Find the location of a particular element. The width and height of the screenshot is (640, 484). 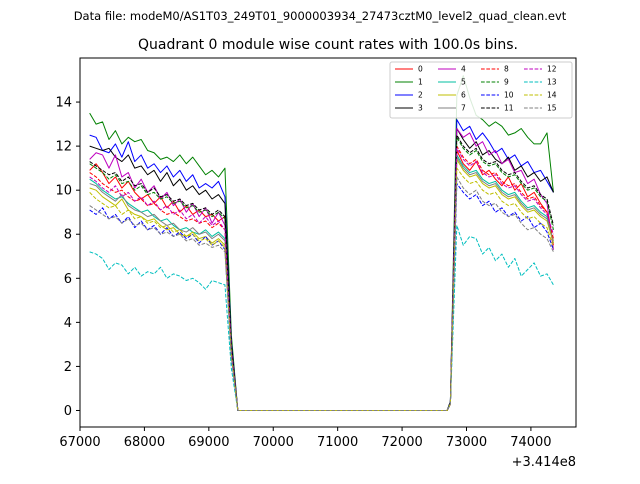

legend-label-4: 4 is located at coordinates (463, 69).